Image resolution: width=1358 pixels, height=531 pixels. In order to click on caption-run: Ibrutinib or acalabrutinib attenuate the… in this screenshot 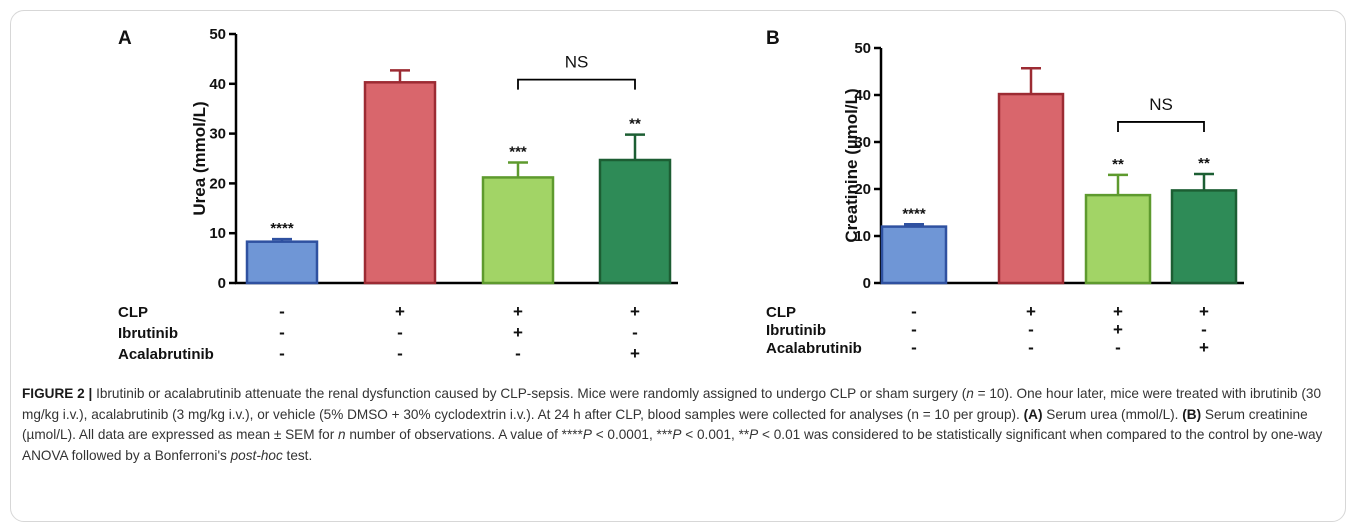, I will do `click(531, 393)`.